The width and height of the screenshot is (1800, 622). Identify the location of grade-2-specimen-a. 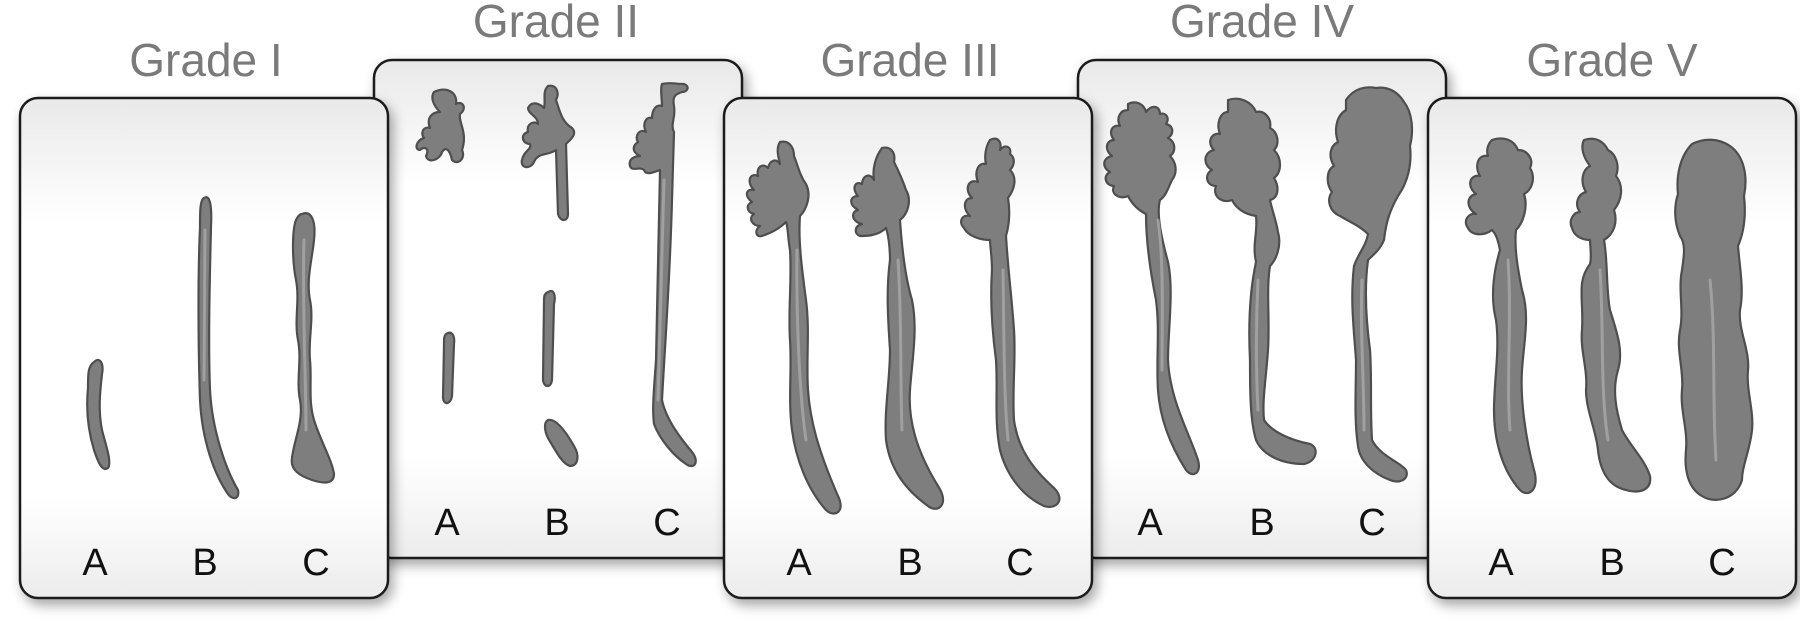
(440, 246).